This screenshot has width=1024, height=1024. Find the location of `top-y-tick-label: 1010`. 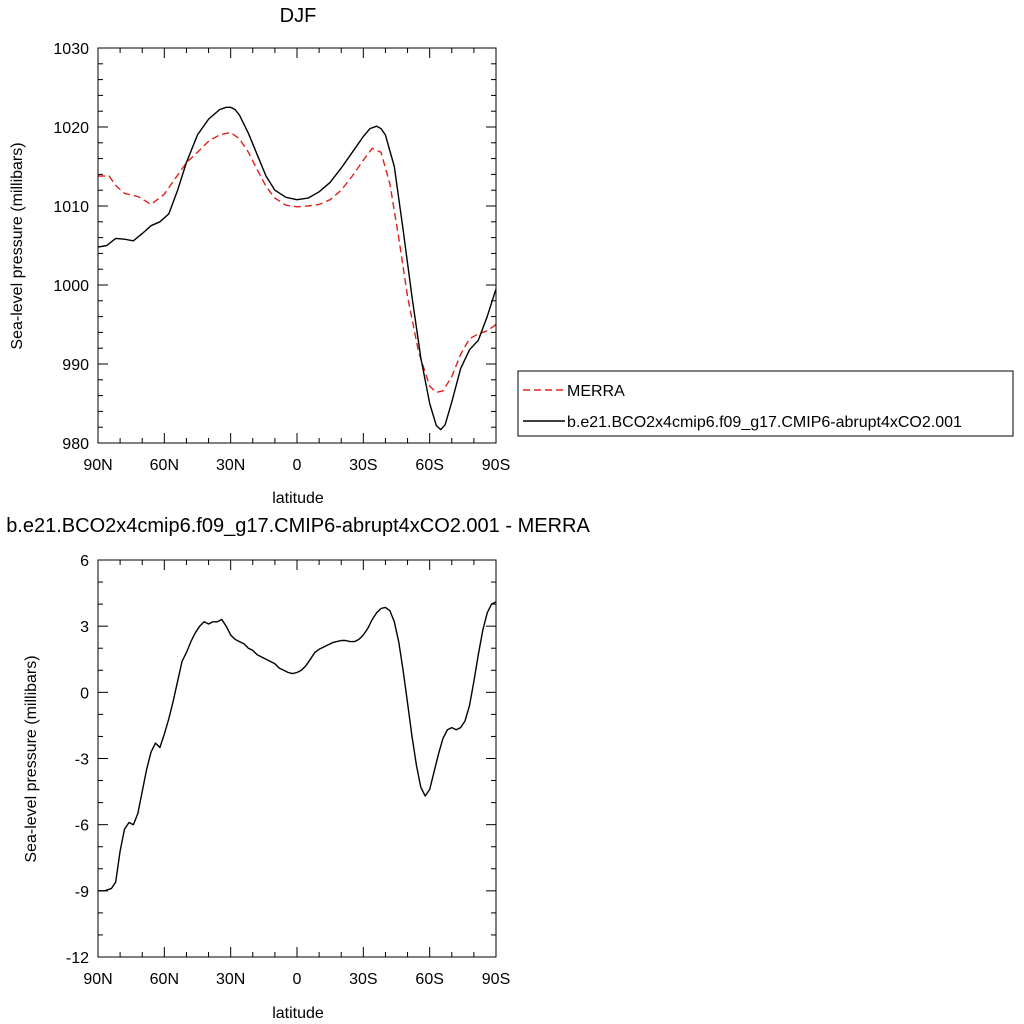

top-y-tick-label: 1010 is located at coordinates (71, 207).